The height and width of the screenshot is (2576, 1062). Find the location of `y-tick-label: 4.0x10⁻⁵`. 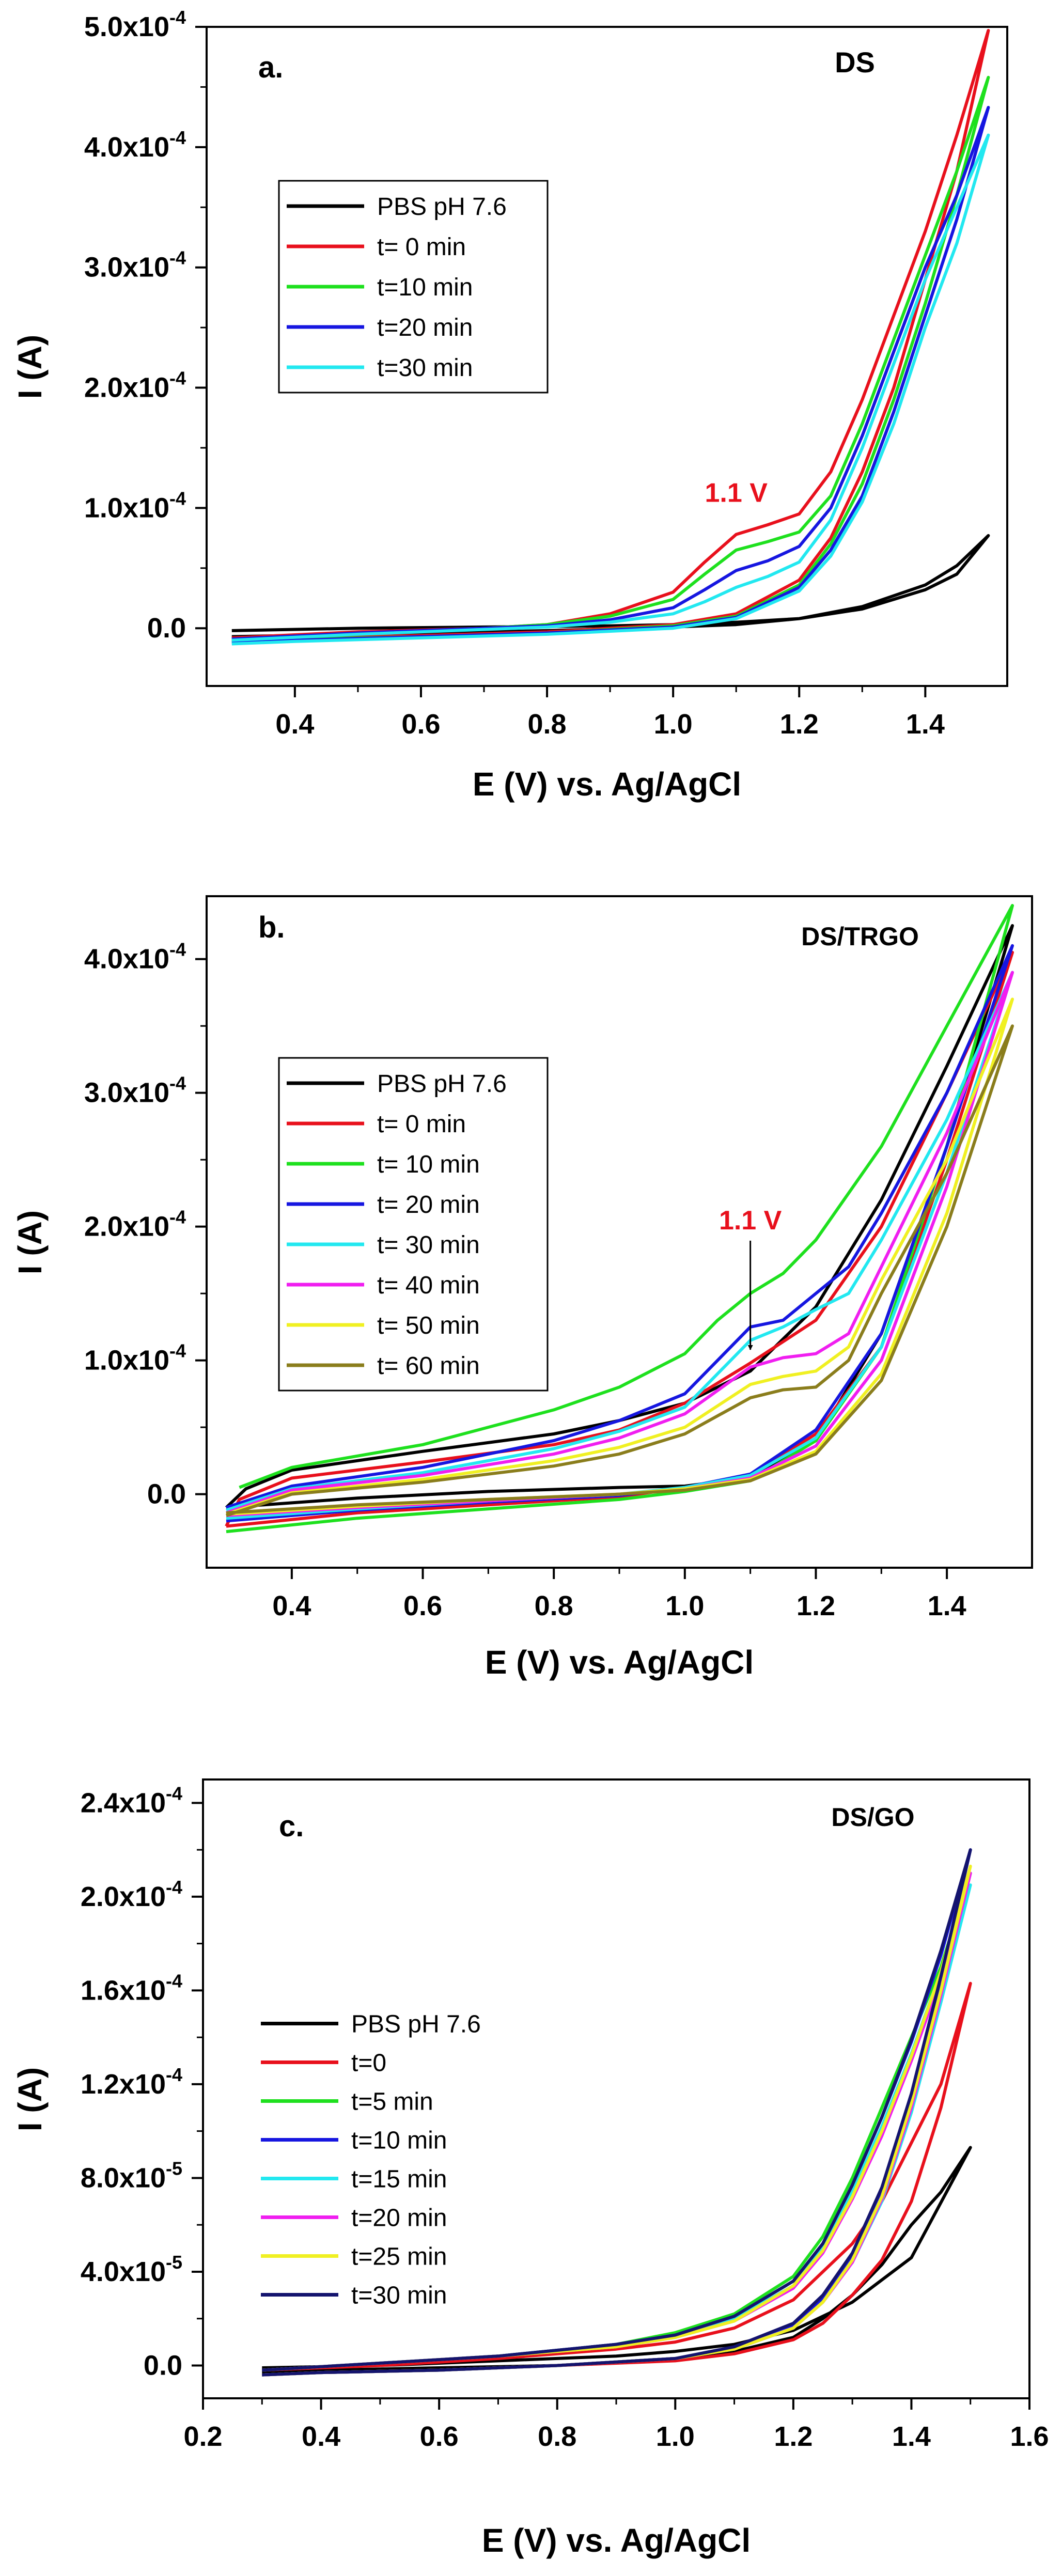

y-tick-label: 4.0x10⁻⁵ is located at coordinates (131, 2269).